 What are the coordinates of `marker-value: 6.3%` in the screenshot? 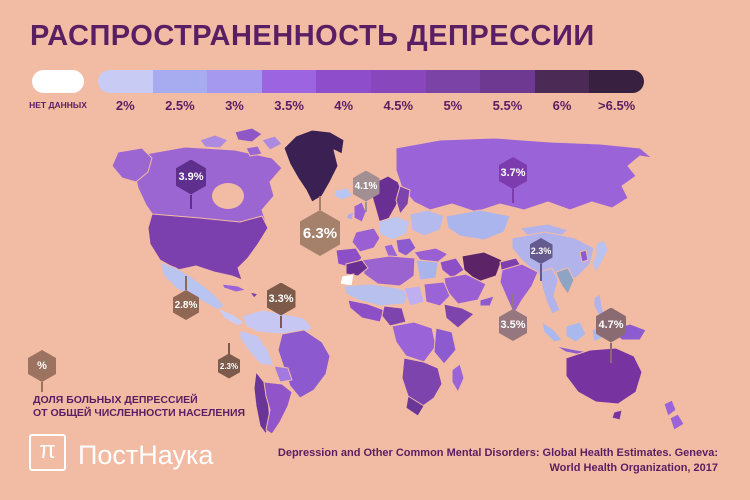 It's located at (320, 233).